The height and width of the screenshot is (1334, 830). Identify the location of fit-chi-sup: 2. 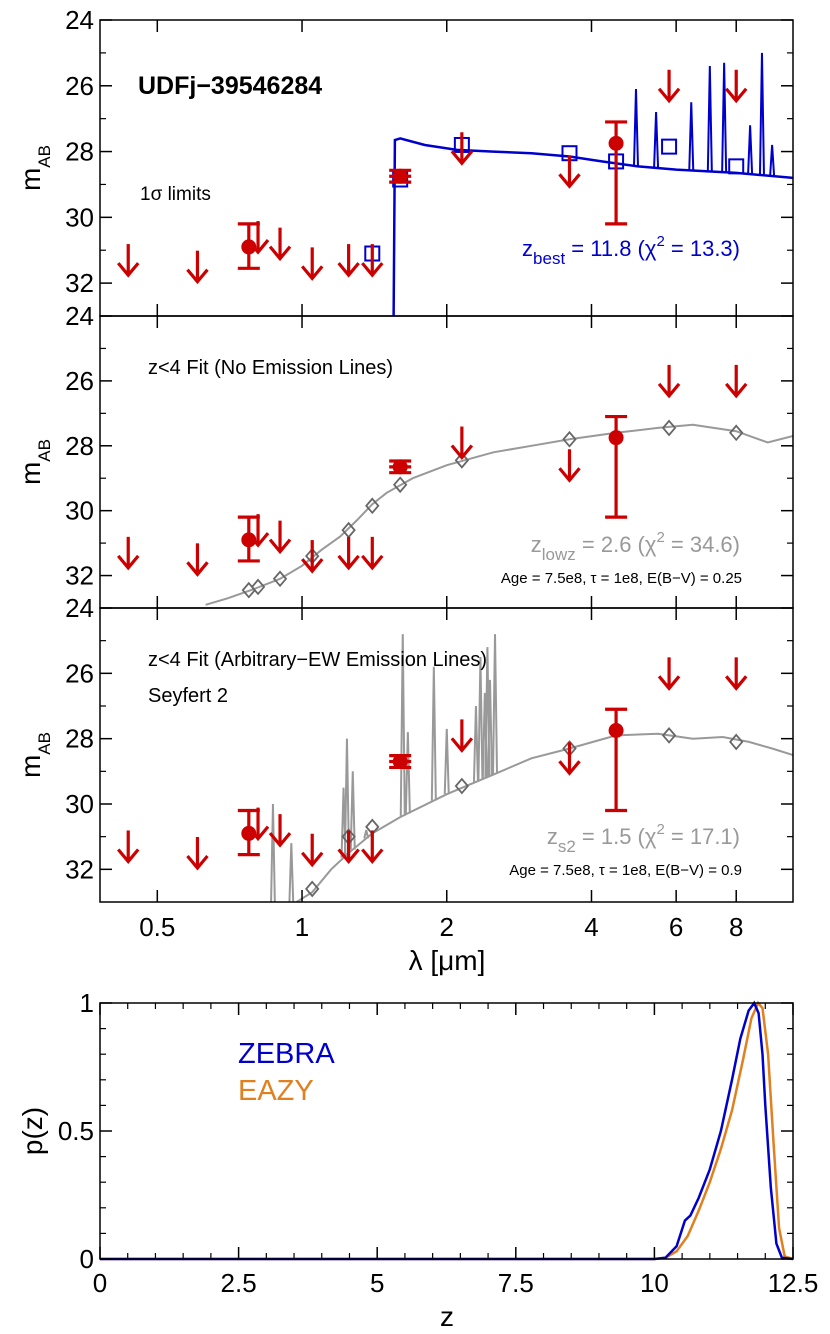
(660, 241).